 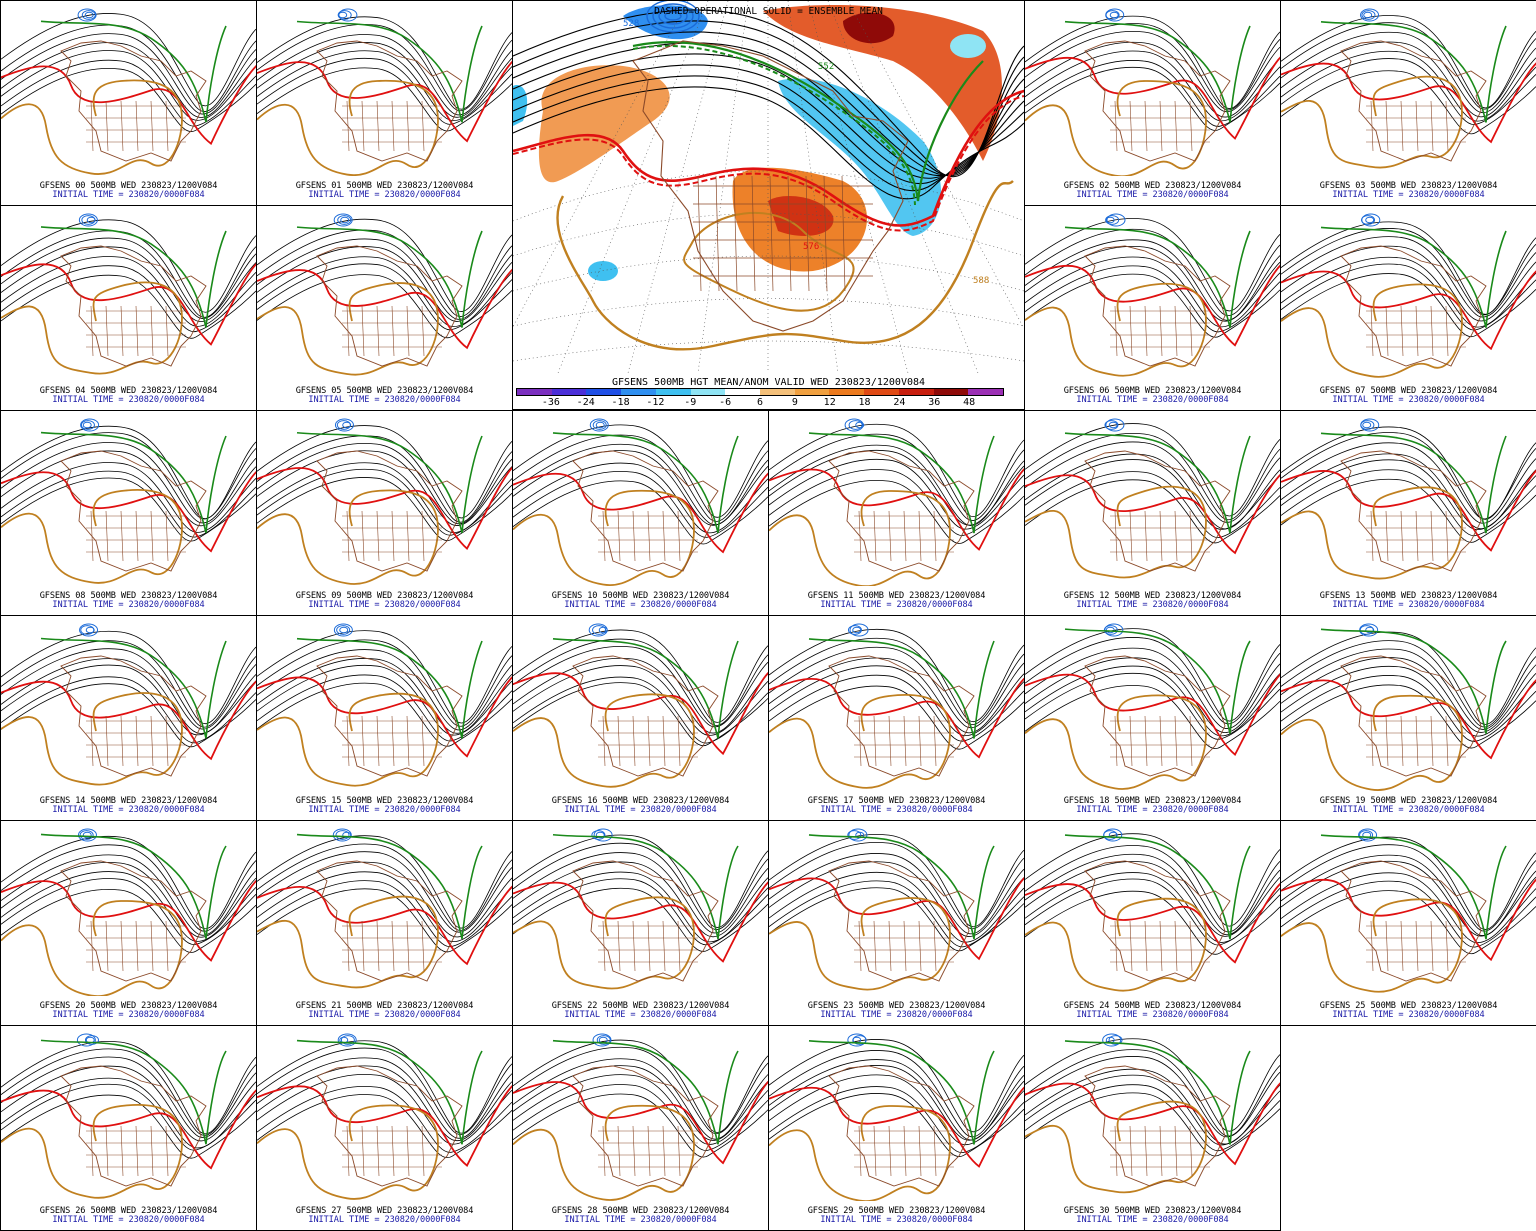 What do you see at coordinates (384, 1211) in the screenshot?
I see `member-title: GFSENS 27 500MB WED 230823/1200V084` at bounding box center [384, 1211].